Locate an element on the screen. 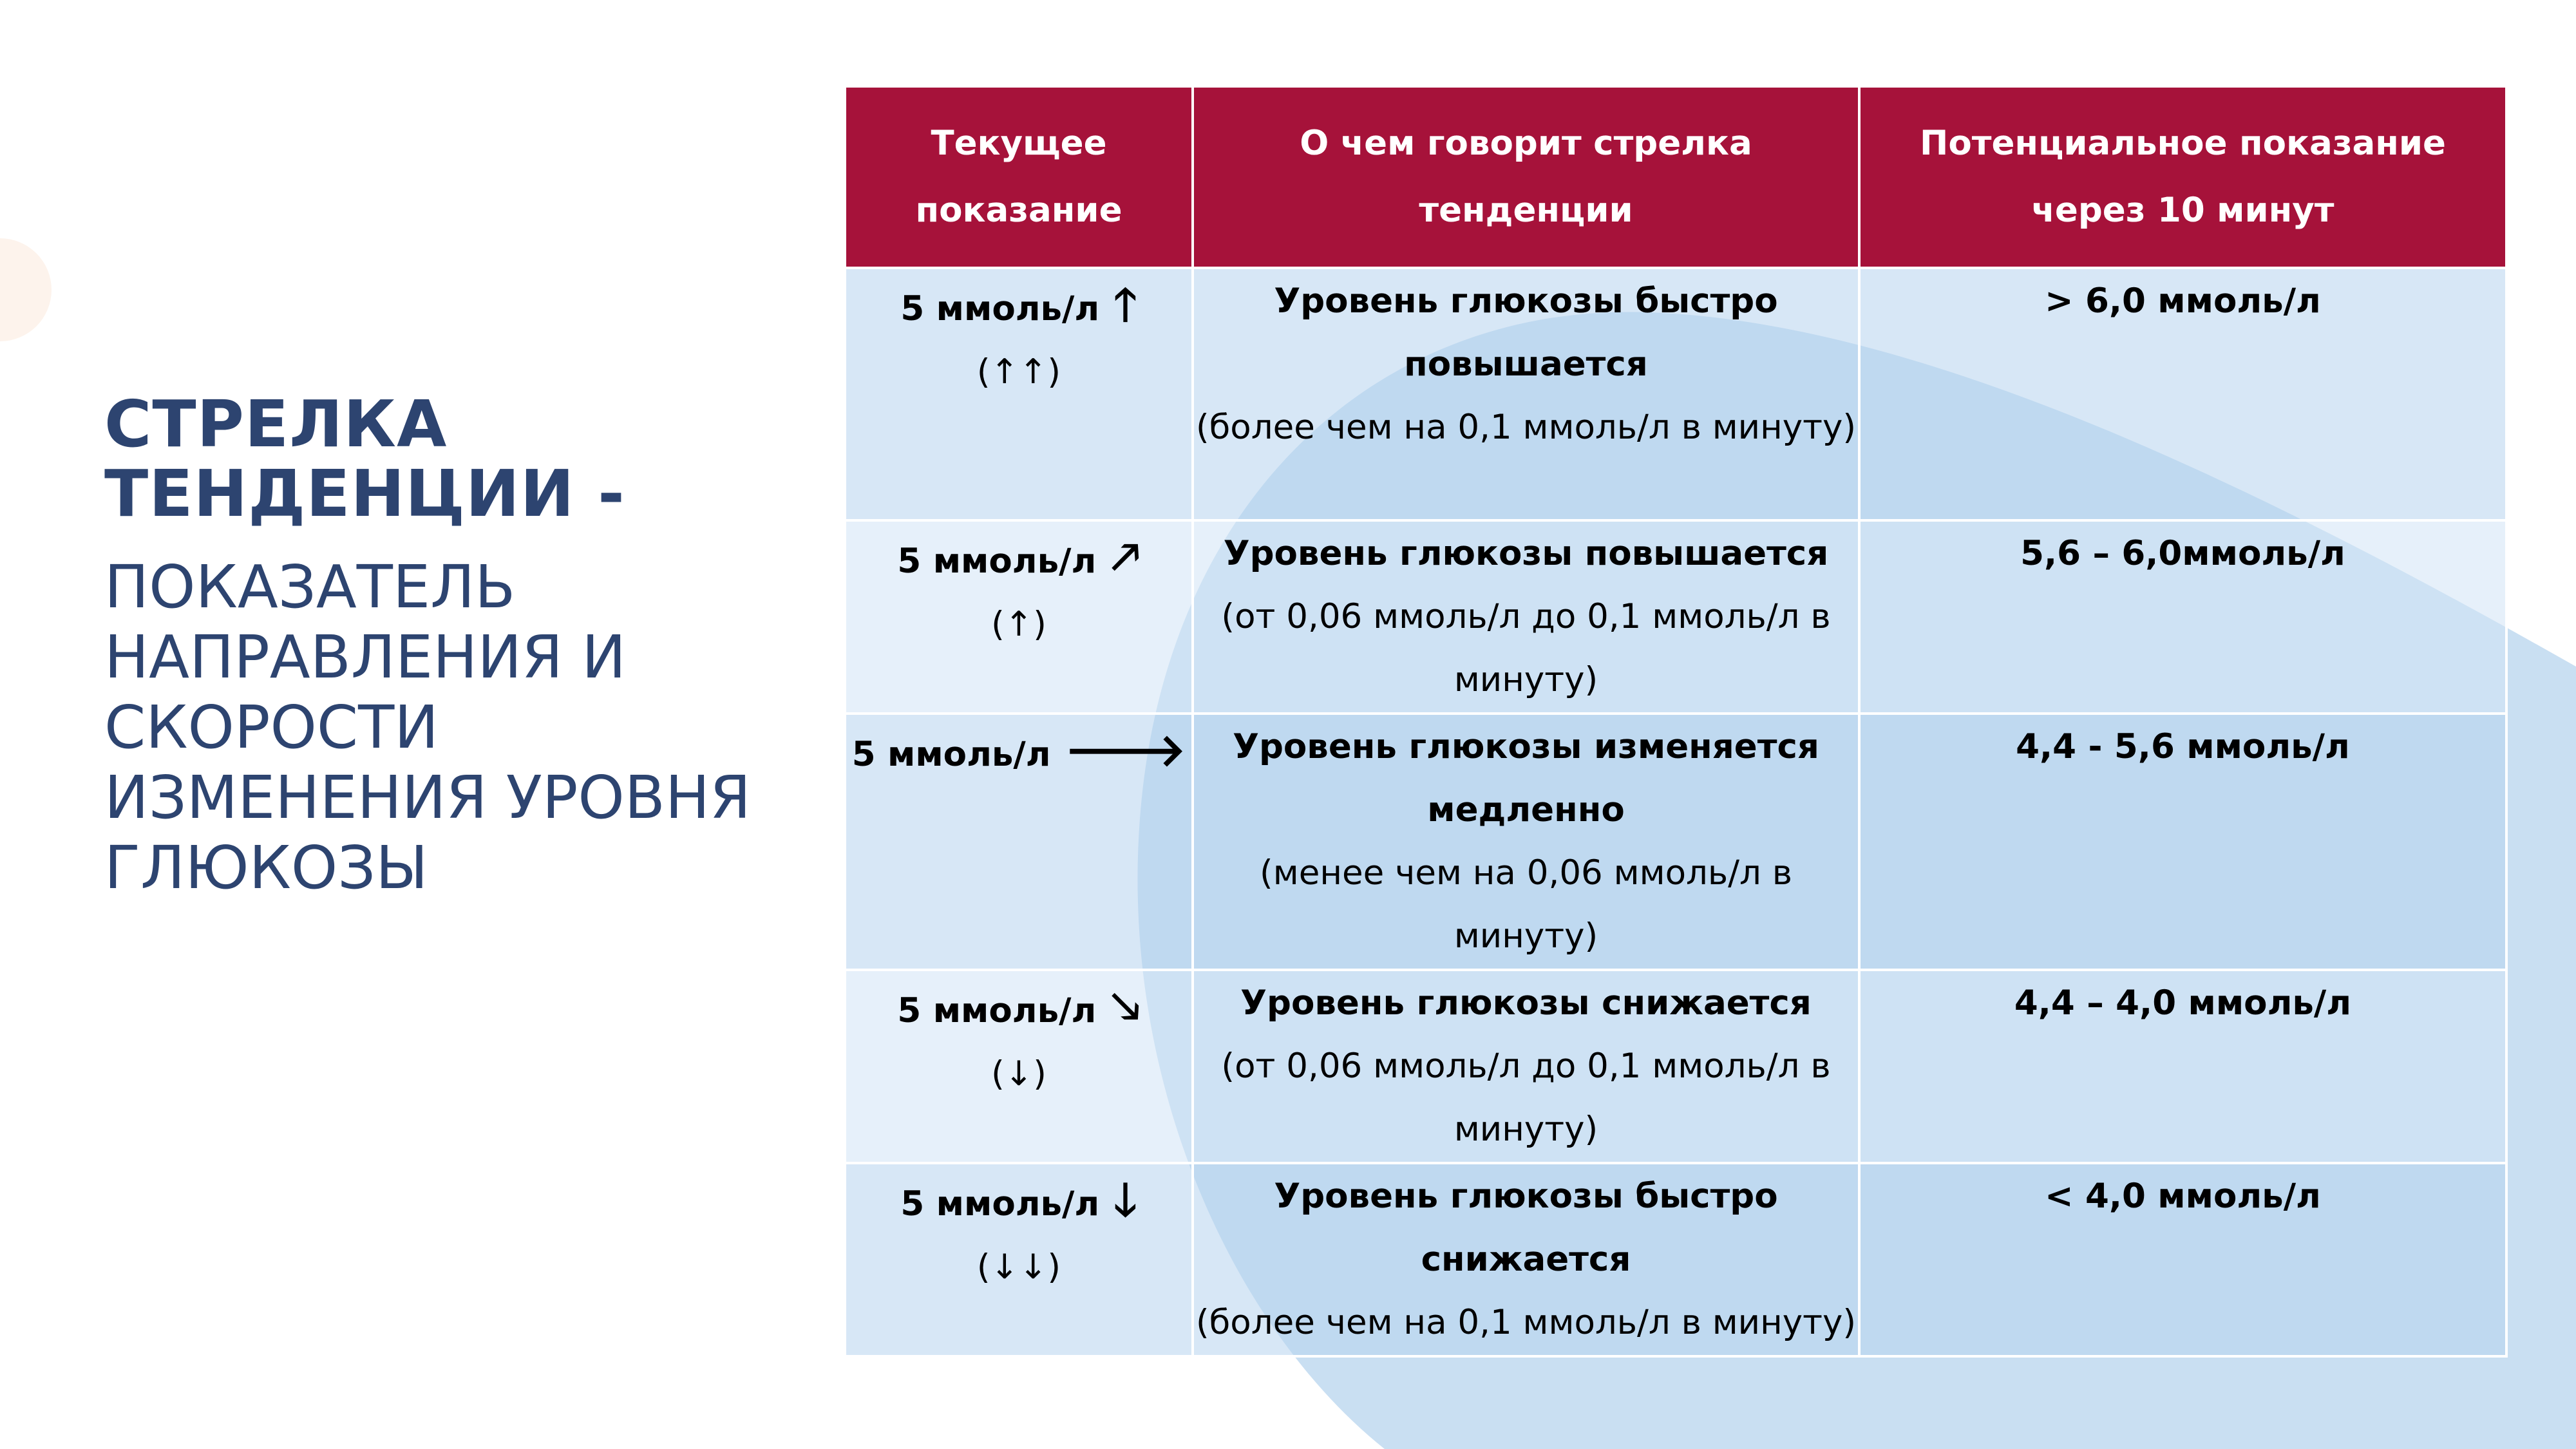  potential-reading-cell: < 4,0 ммоль/л is located at coordinates (2183, 1260).